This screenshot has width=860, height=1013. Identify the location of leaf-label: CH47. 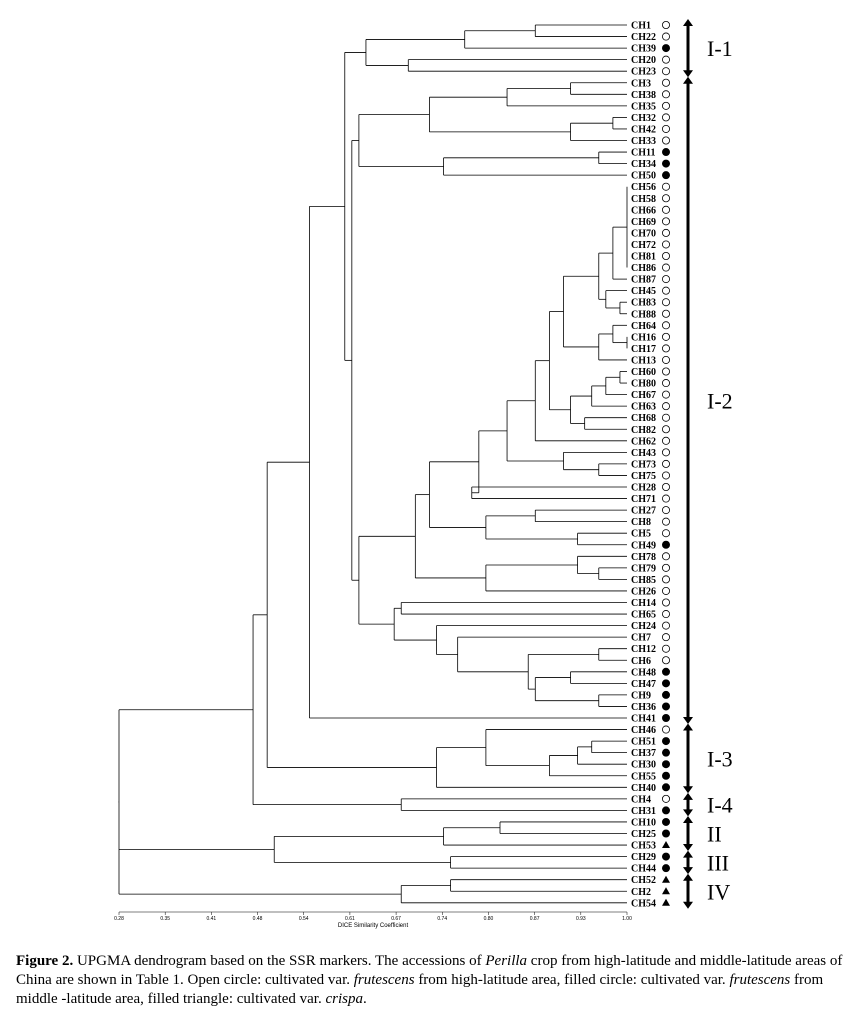
(643, 684).